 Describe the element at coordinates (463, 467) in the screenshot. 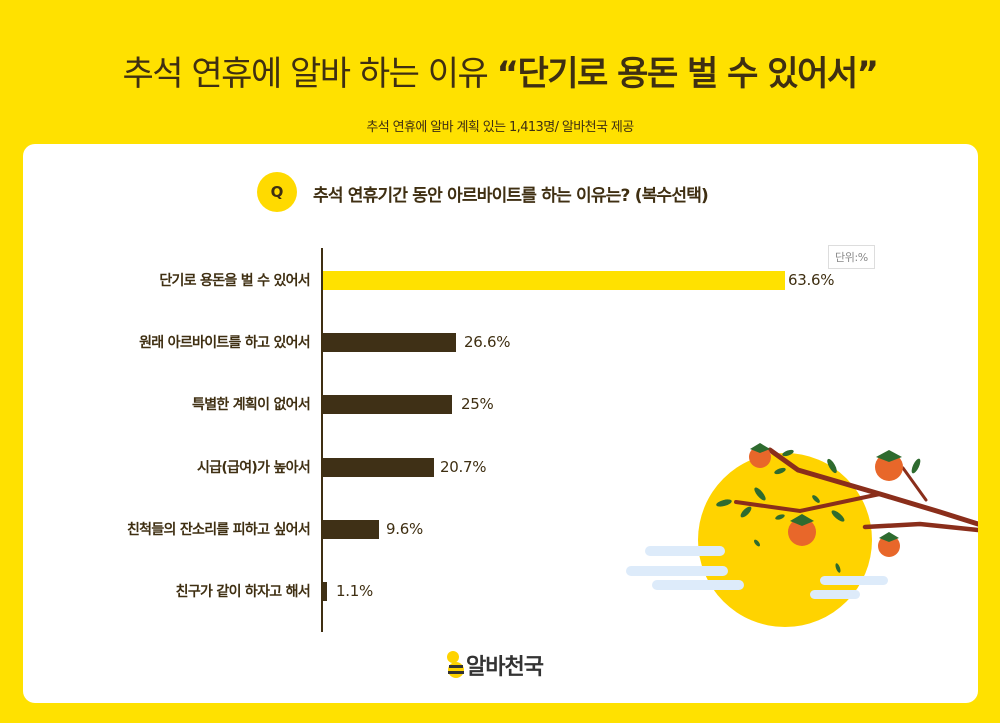

I see `bar-value: 20.7%` at that location.